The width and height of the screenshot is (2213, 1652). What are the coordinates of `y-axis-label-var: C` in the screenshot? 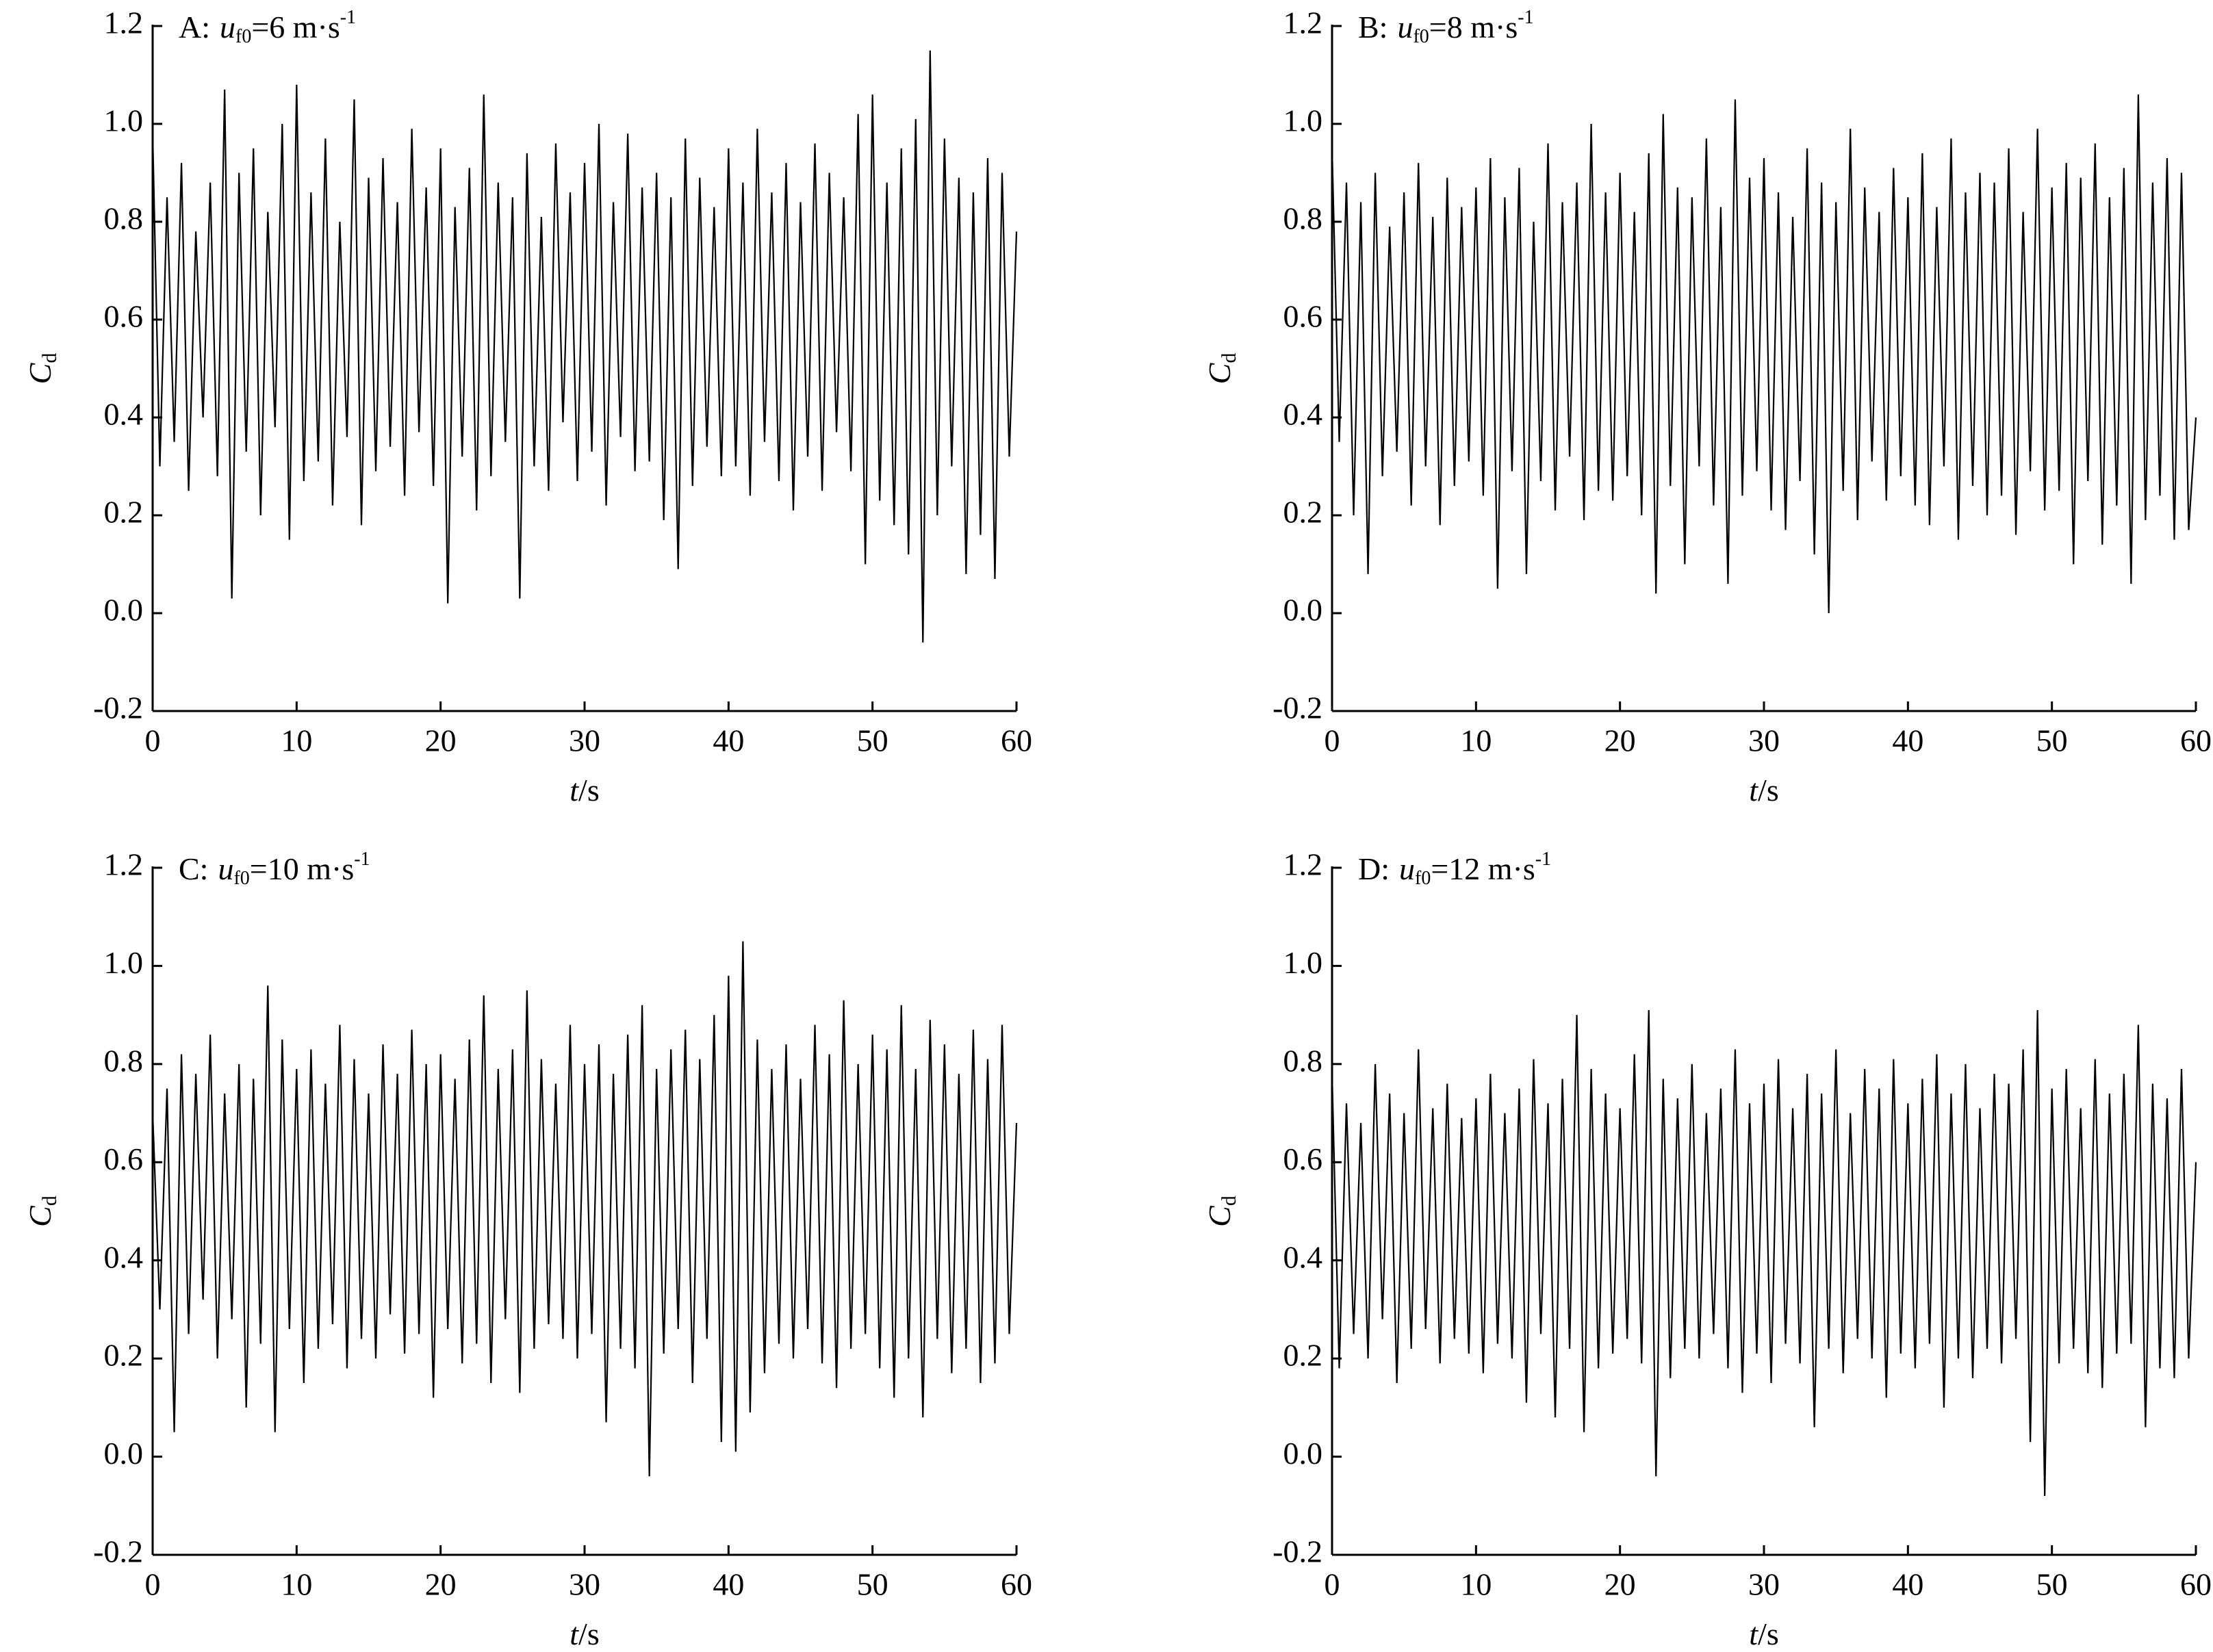 It's located at (40, 1216).